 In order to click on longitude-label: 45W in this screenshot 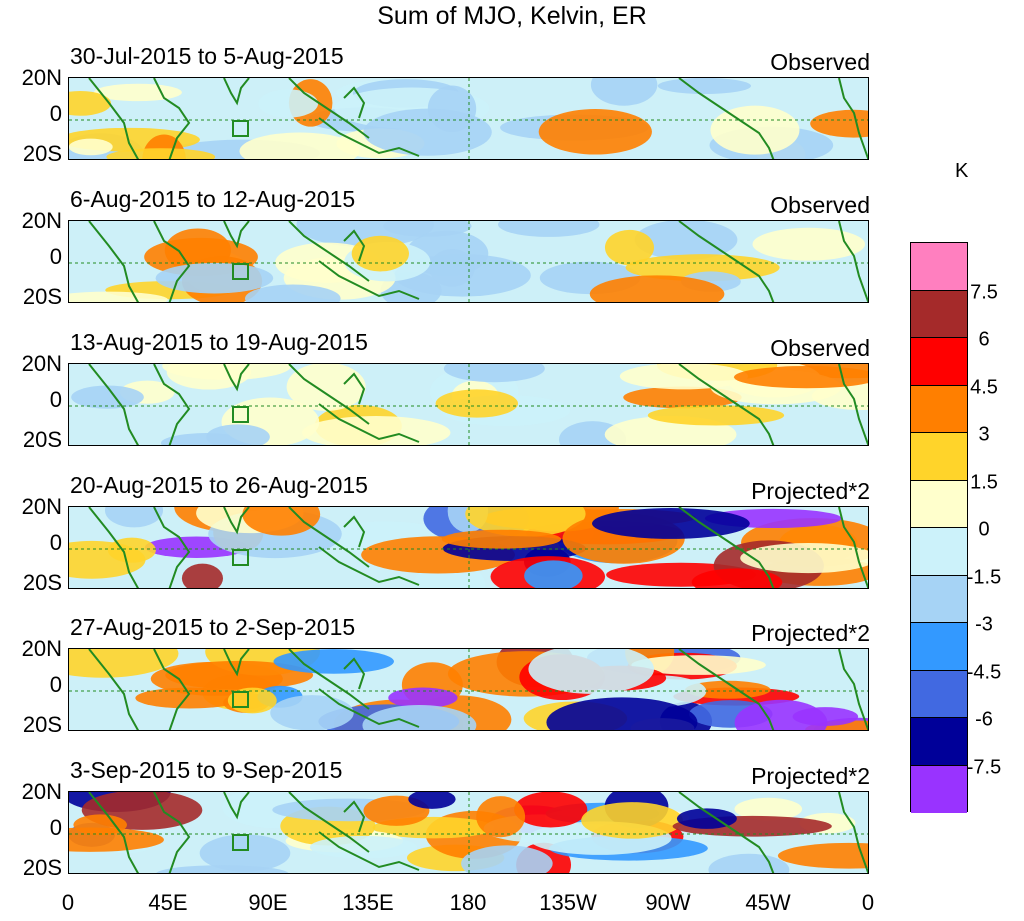, I will do `click(768, 902)`.